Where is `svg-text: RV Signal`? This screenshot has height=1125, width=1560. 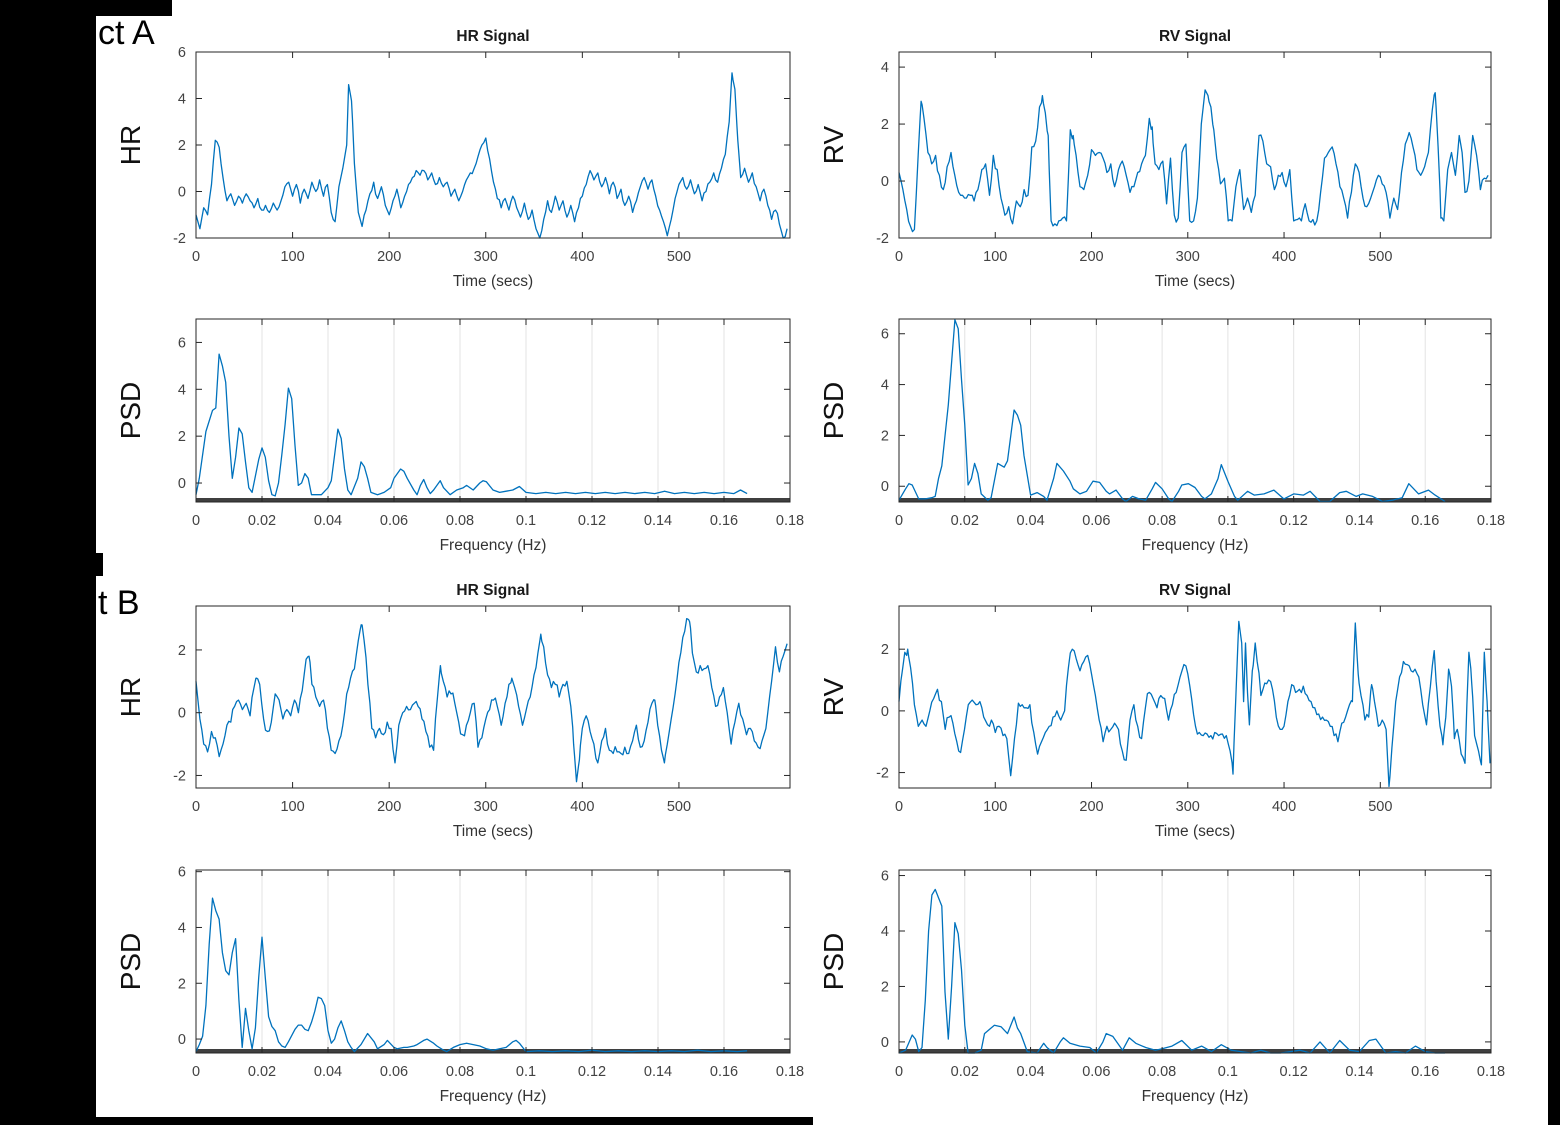 svg-text: RV Signal is located at coordinates (1195, 36).